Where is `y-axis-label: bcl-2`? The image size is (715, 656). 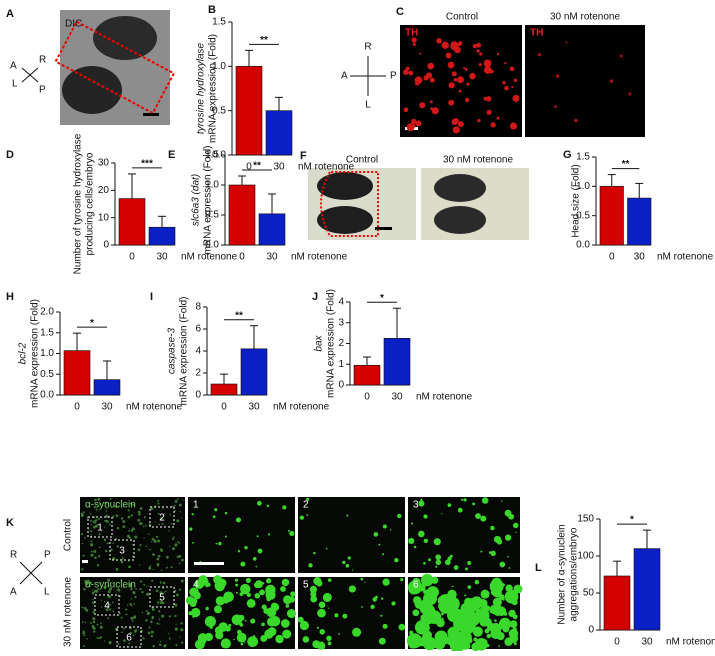
y-axis-label: bcl-2 is located at coordinates (23, 353).